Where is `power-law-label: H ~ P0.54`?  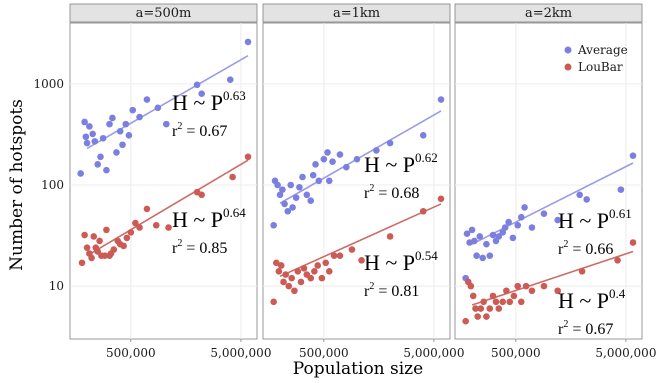 power-law-label: H ~ P0.54 is located at coordinates (401, 261).